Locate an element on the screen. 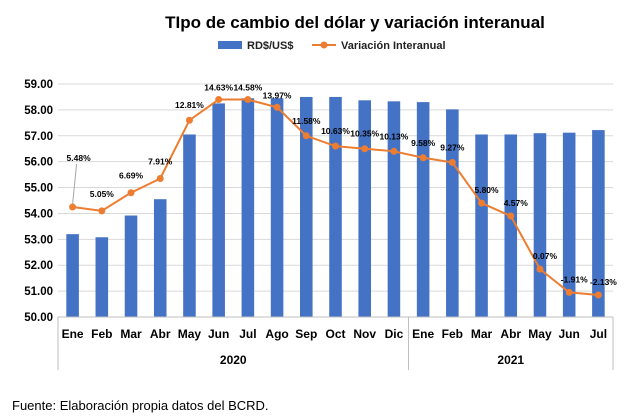  data-label: -2.13% is located at coordinates (603, 282).